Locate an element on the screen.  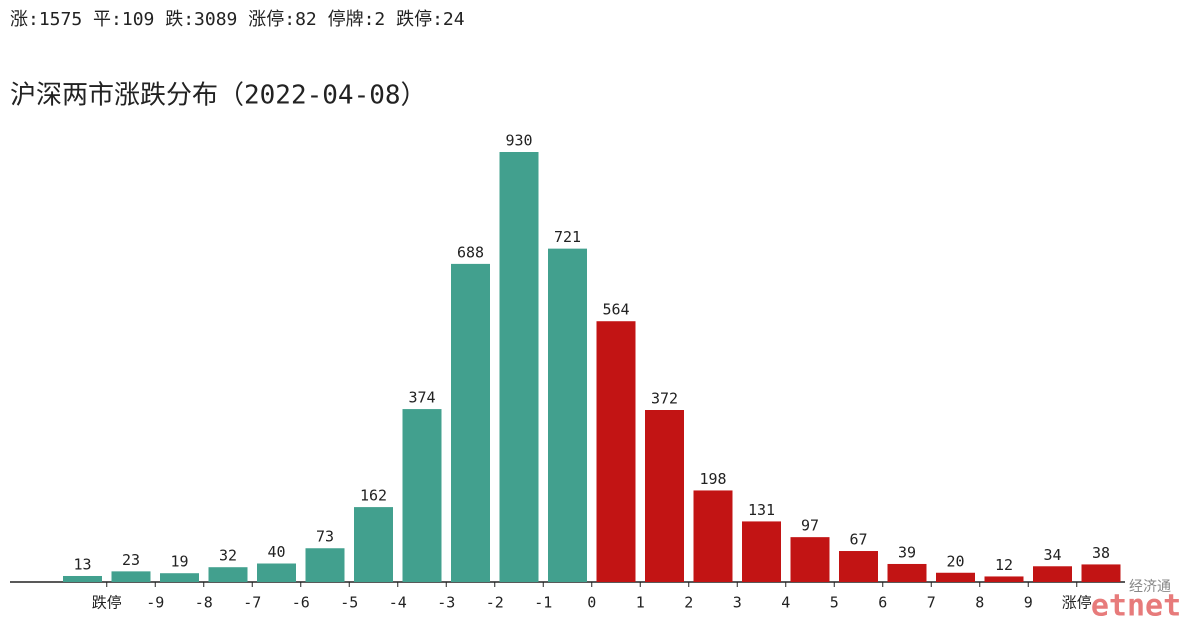
x-tick-label: 8 is located at coordinates (979, 603).